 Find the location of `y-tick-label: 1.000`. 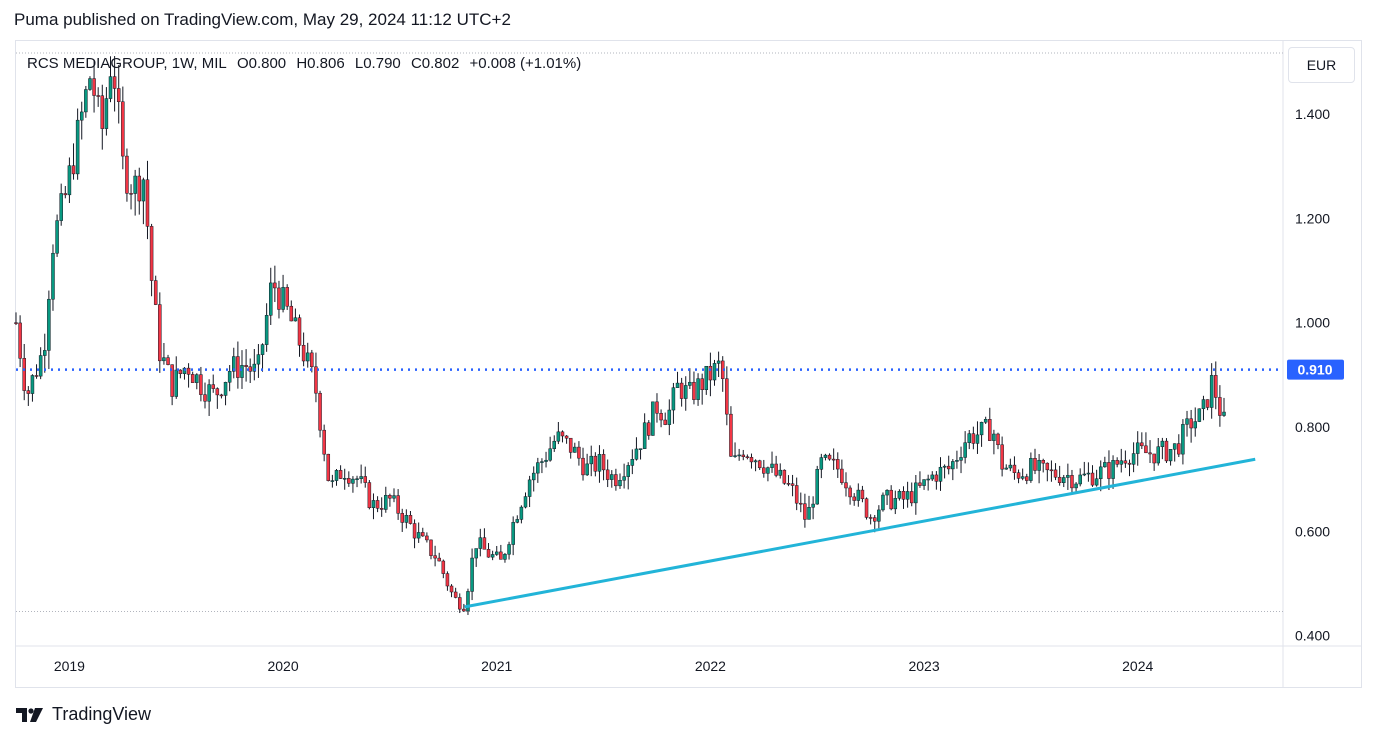

y-tick-label: 1.000 is located at coordinates (1312, 323).